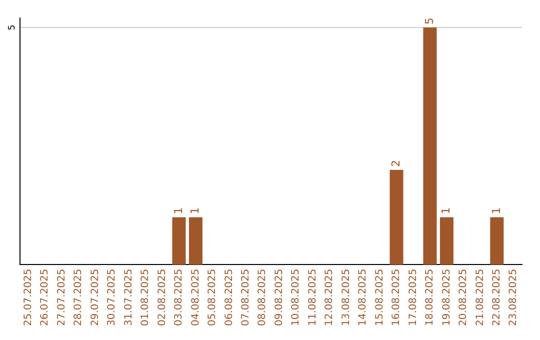 This screenshot has width=540, height=340. What do you see at coordinates (296, 297) in the screenshot?
I see `x-tick-label: 10.08.2025` at bounding box center [296, 297].